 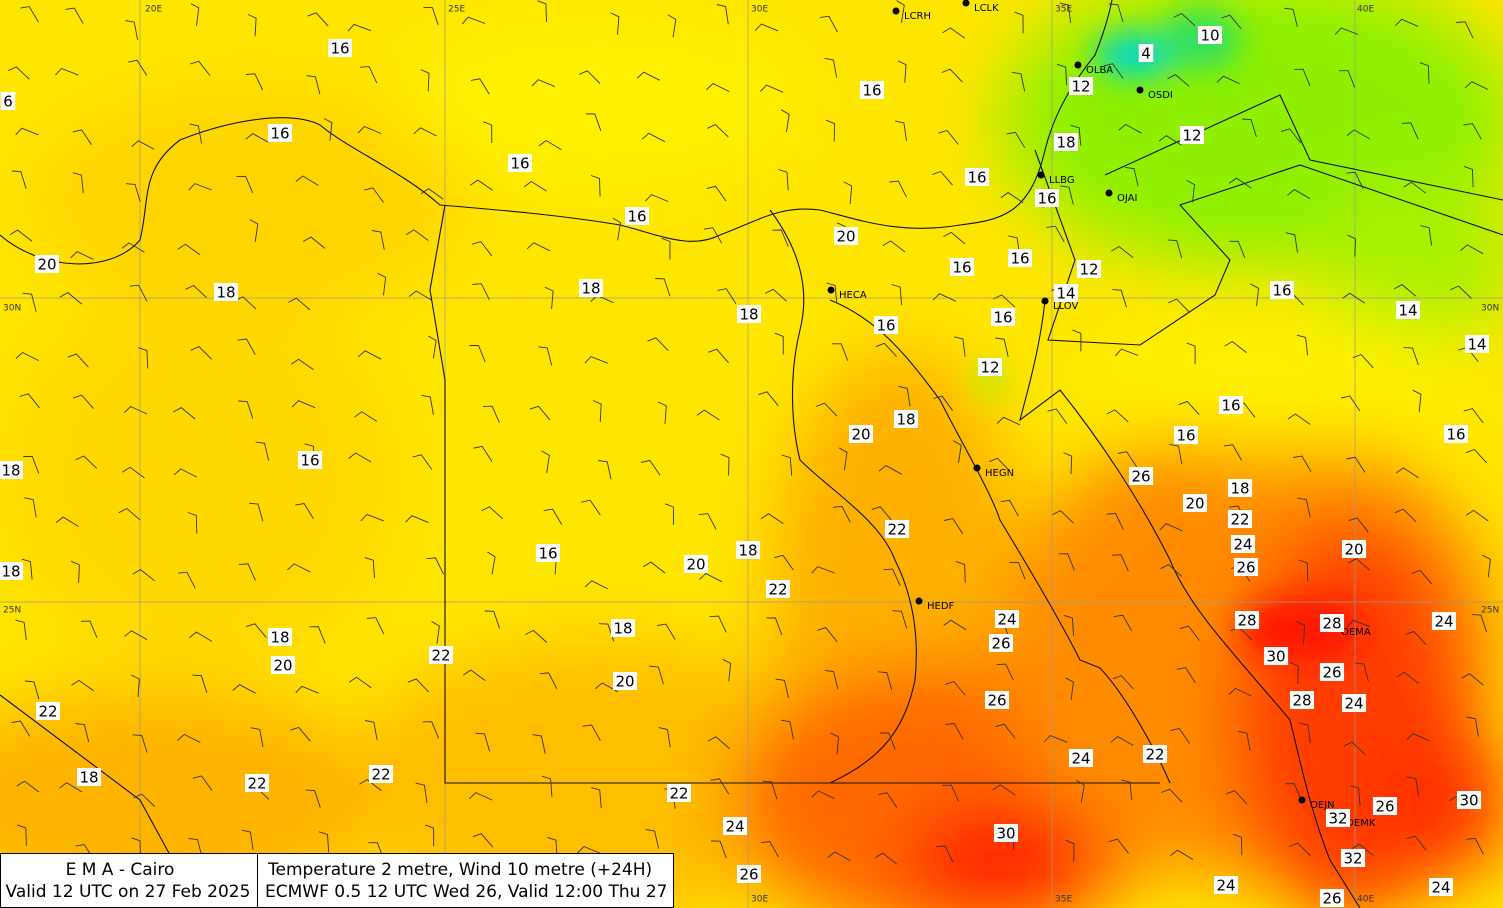 I want to click on temperature-label: 4, so click(x=1146, y=53).